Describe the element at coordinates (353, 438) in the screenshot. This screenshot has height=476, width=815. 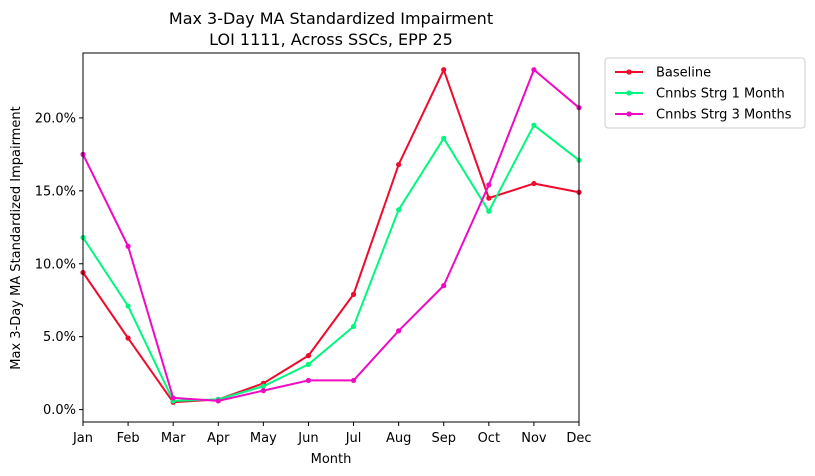
I see `x-tick-label: Jul` at that location.